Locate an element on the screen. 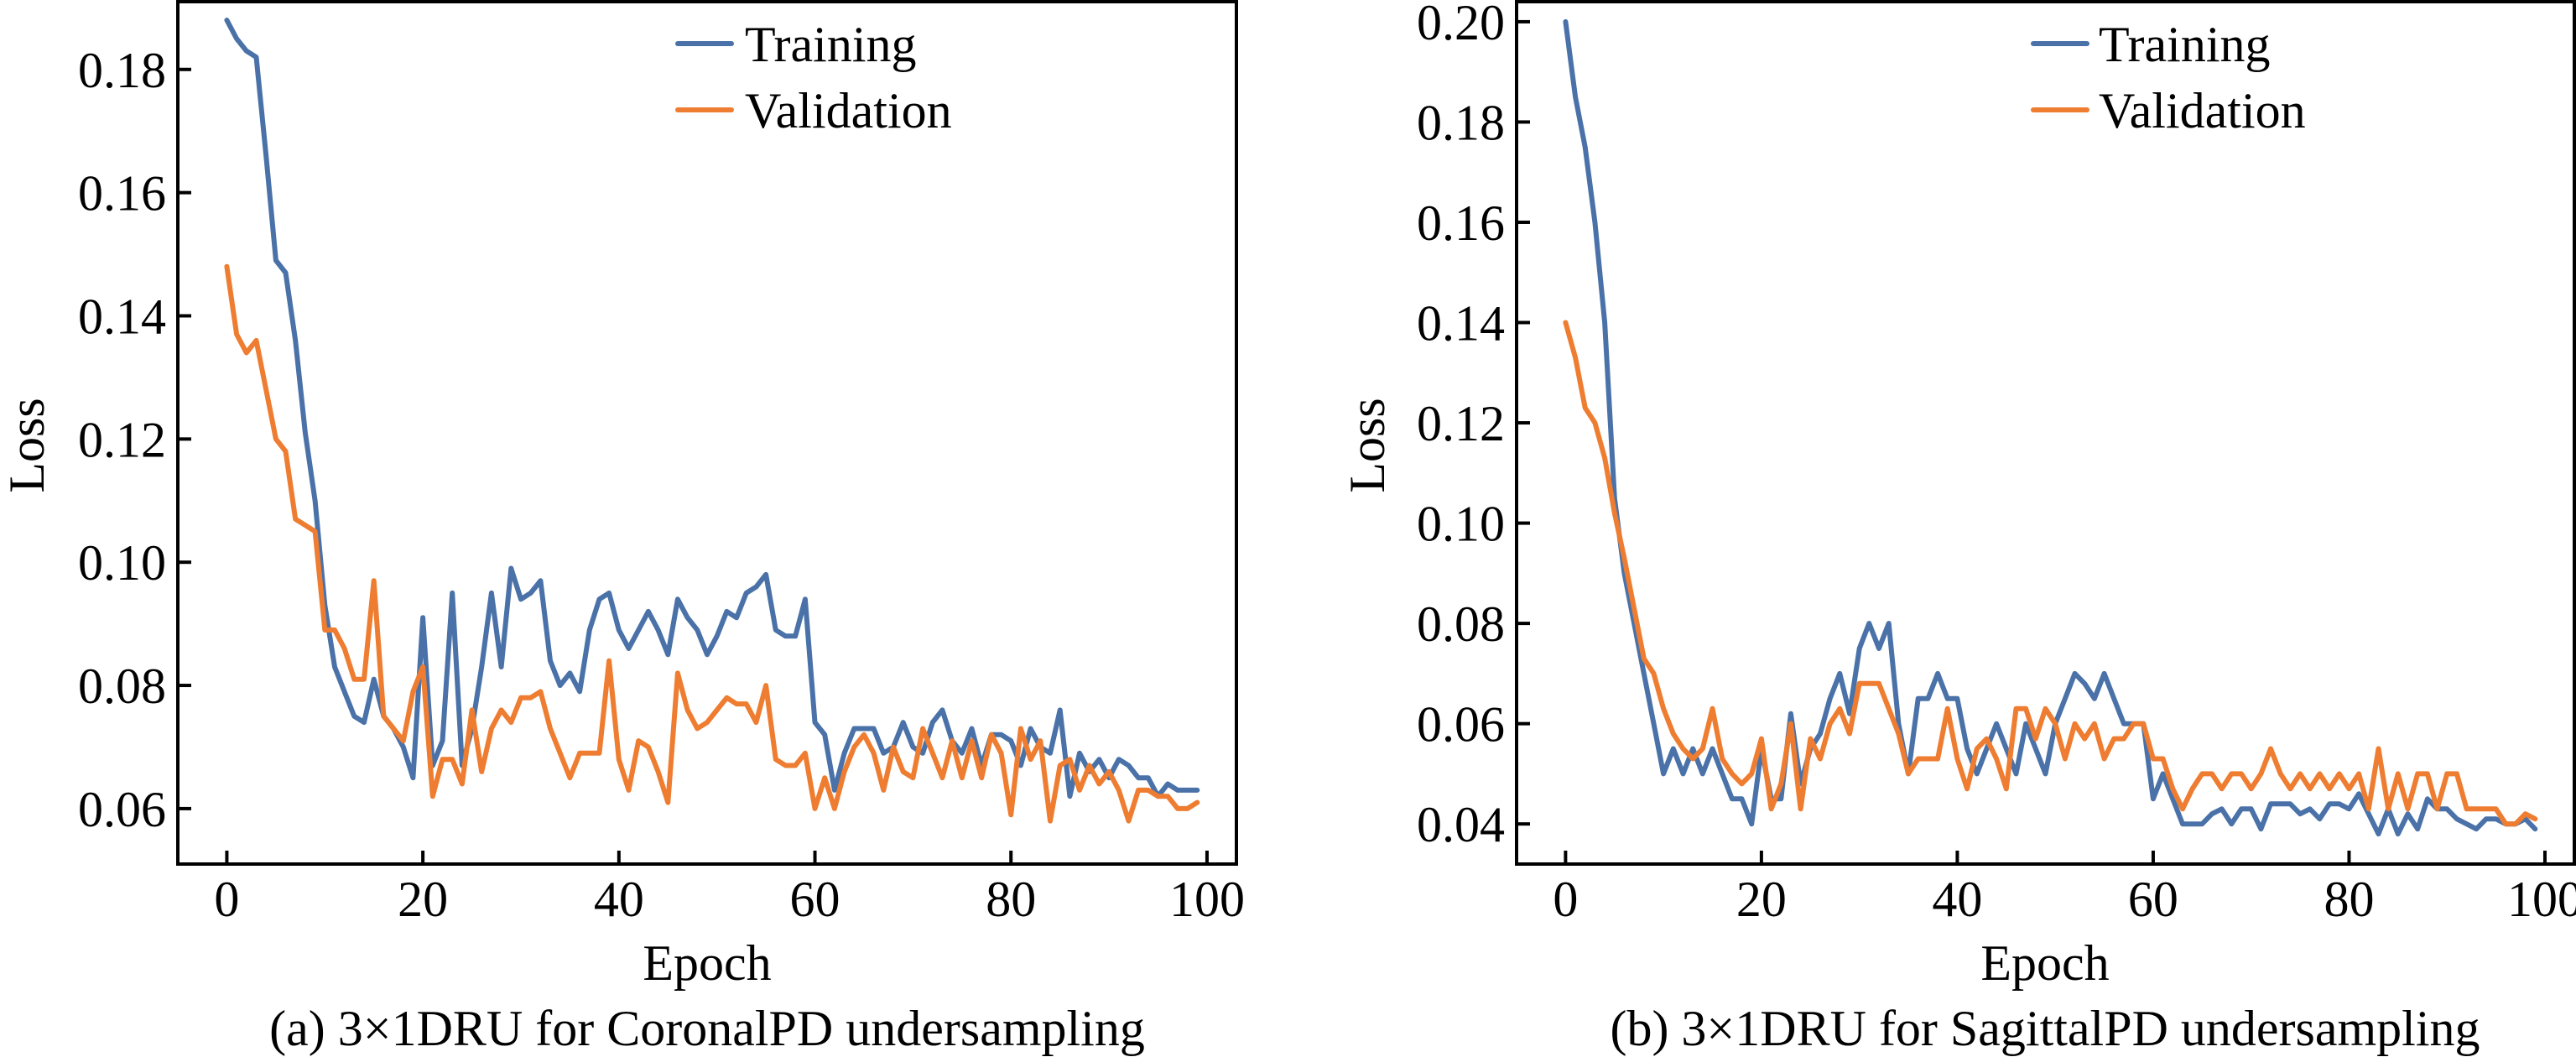 The width and height of the screenshot is (2576, 1057). panel-a-legend: Training Validation is located at coordinates (813, 77).